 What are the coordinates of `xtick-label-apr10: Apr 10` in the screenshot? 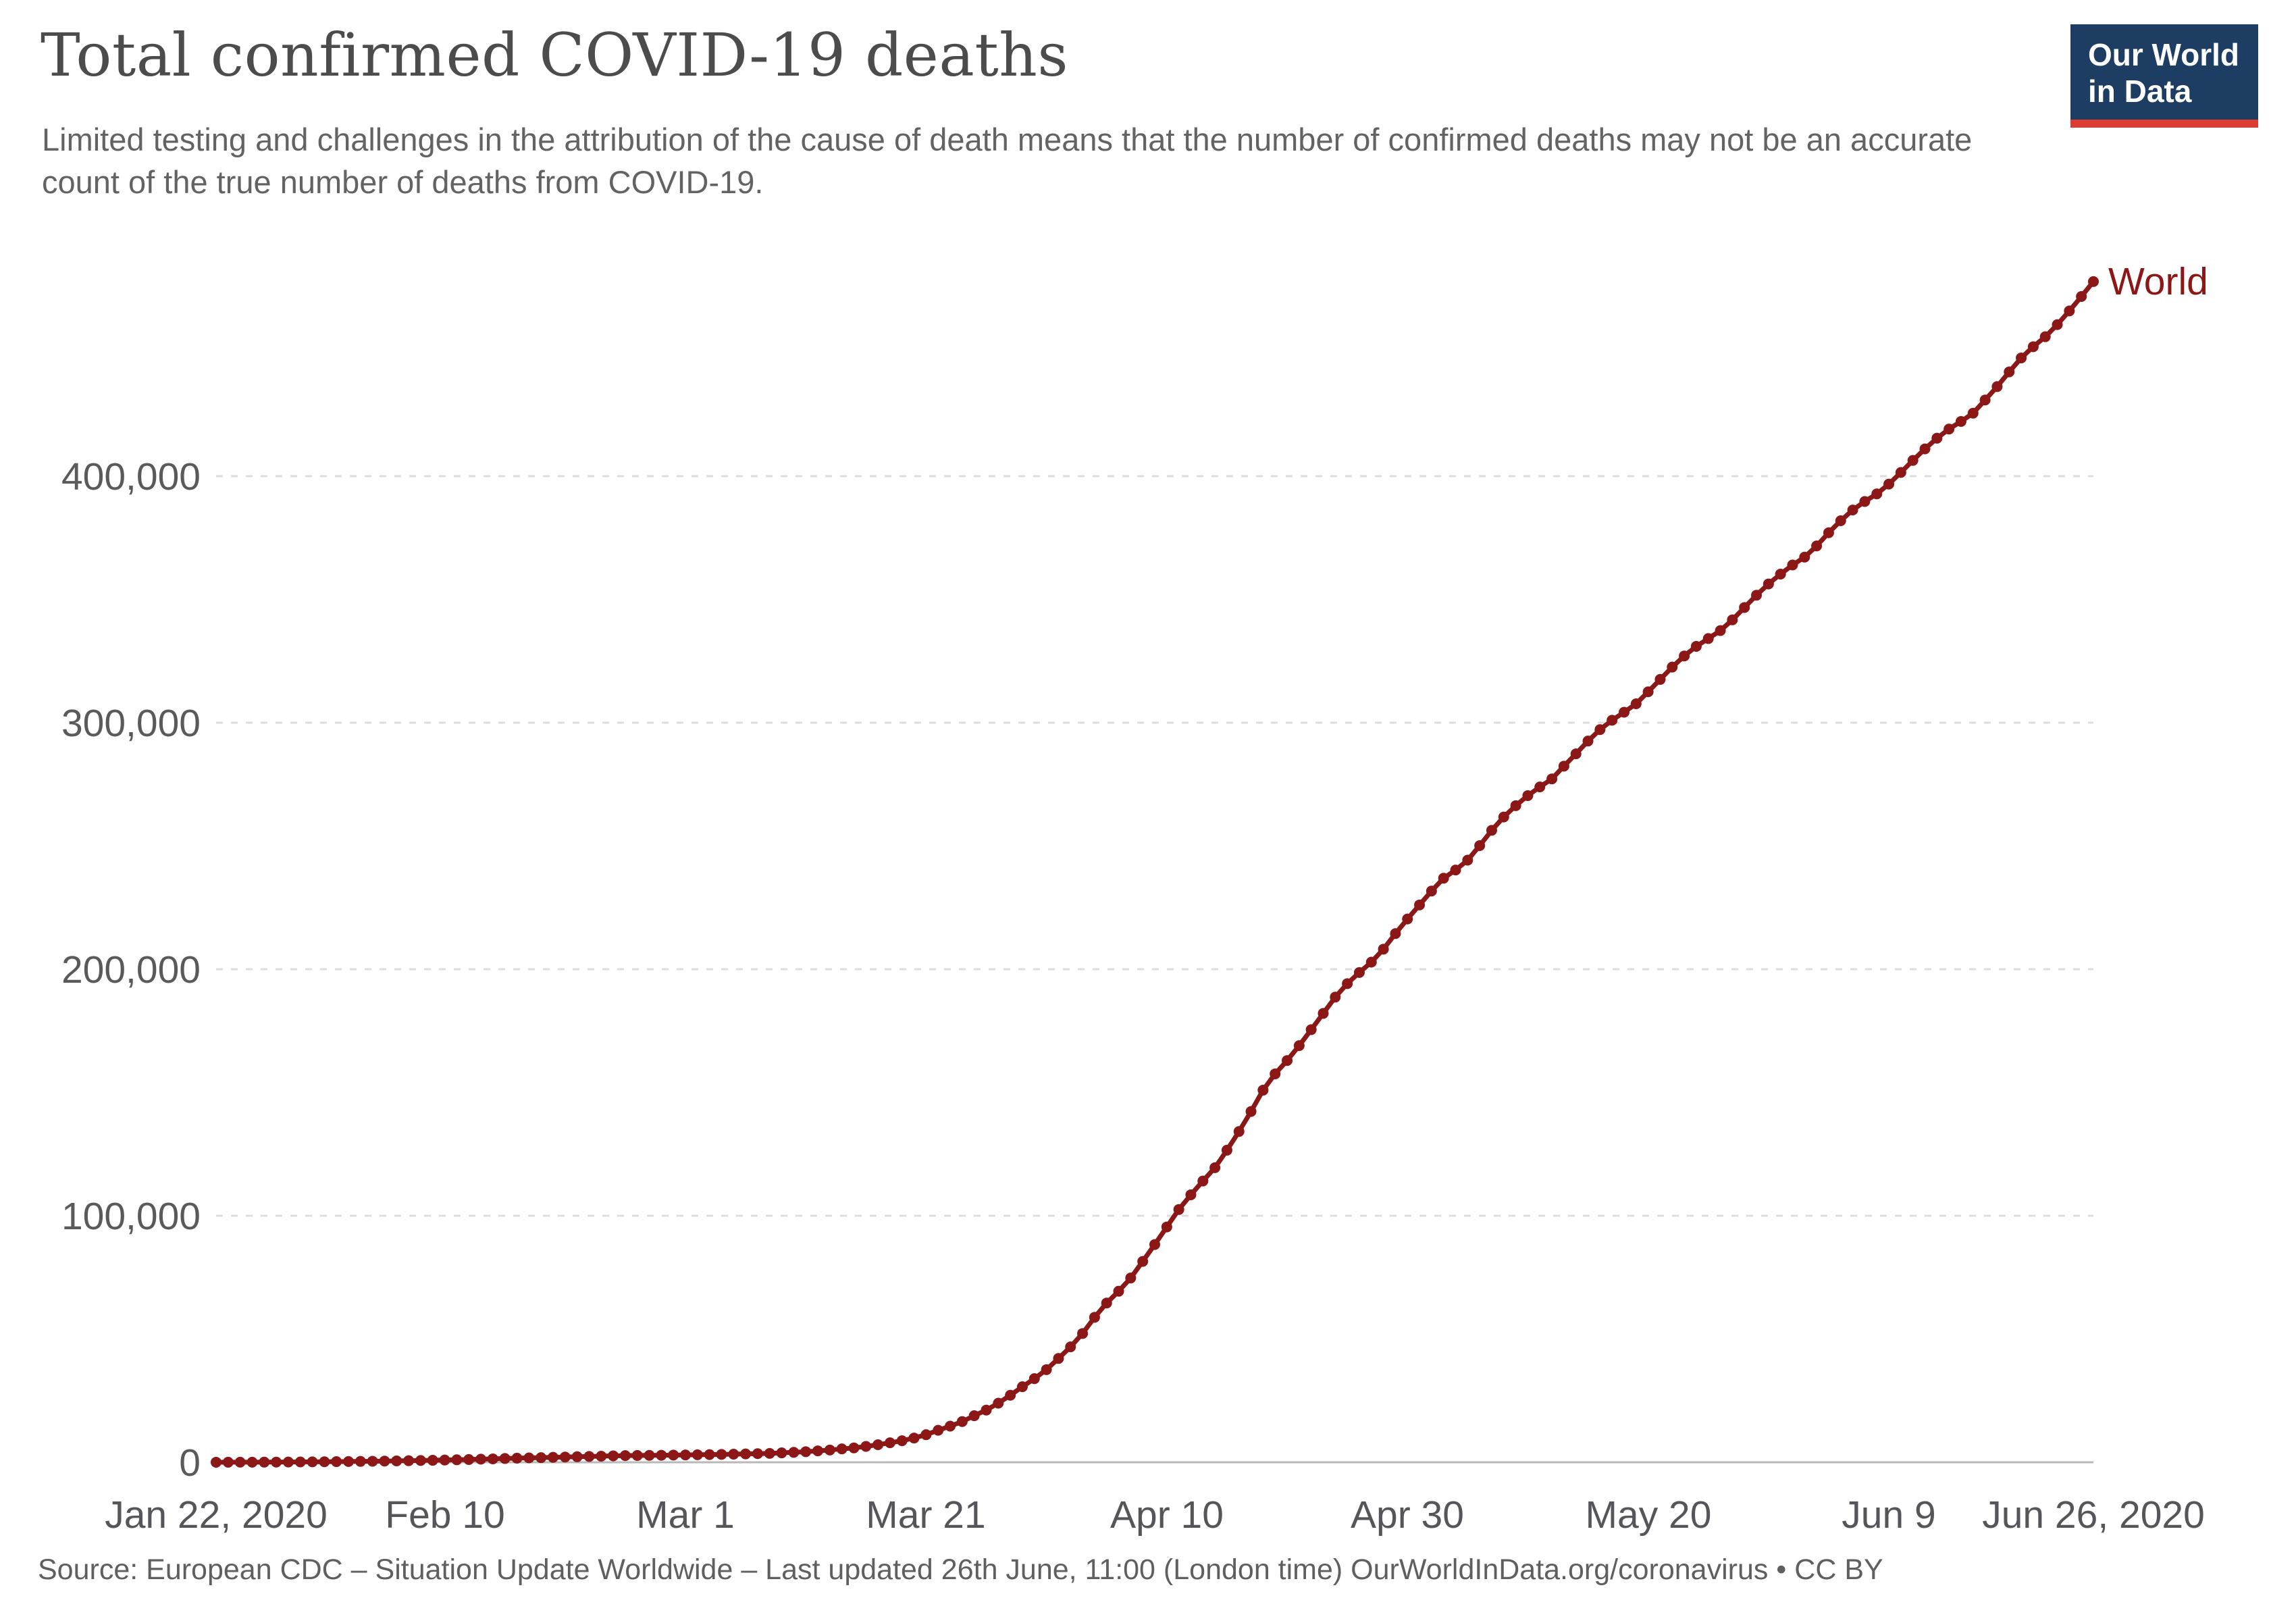 It's located at (1167, 1515).